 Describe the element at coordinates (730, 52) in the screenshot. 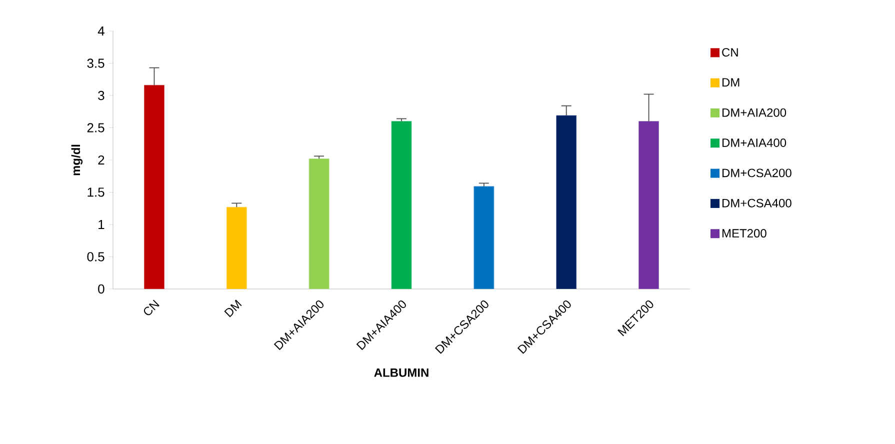

I see `legend-label: CN` at that location.